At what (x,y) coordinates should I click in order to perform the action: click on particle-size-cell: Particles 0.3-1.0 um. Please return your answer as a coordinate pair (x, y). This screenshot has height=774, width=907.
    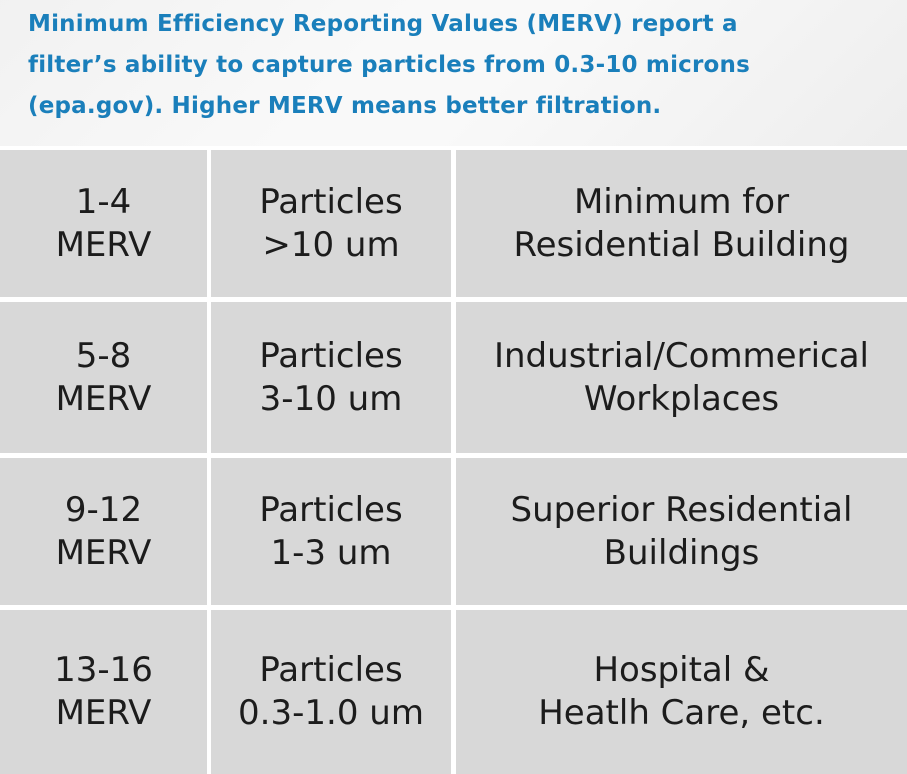
    Looking at the image, I should click on (331, 692).